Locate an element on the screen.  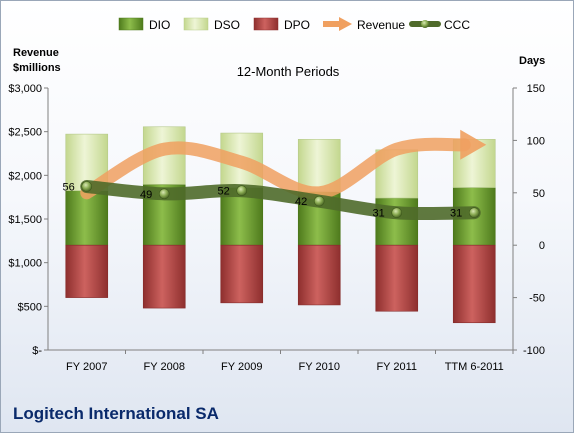
revenue-series is located at coordinates (283, 164).